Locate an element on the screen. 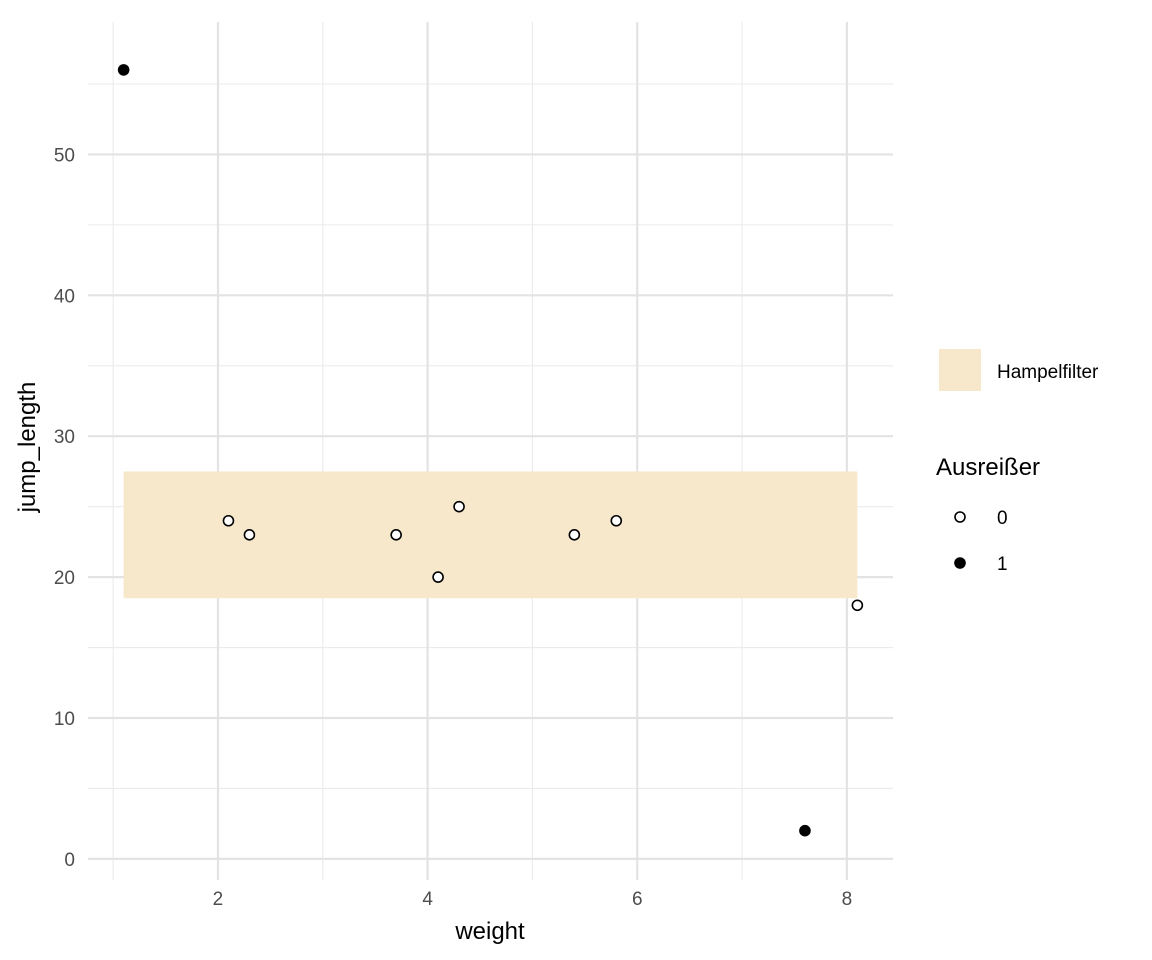  hampel-band is located at coordinates (490, 535).